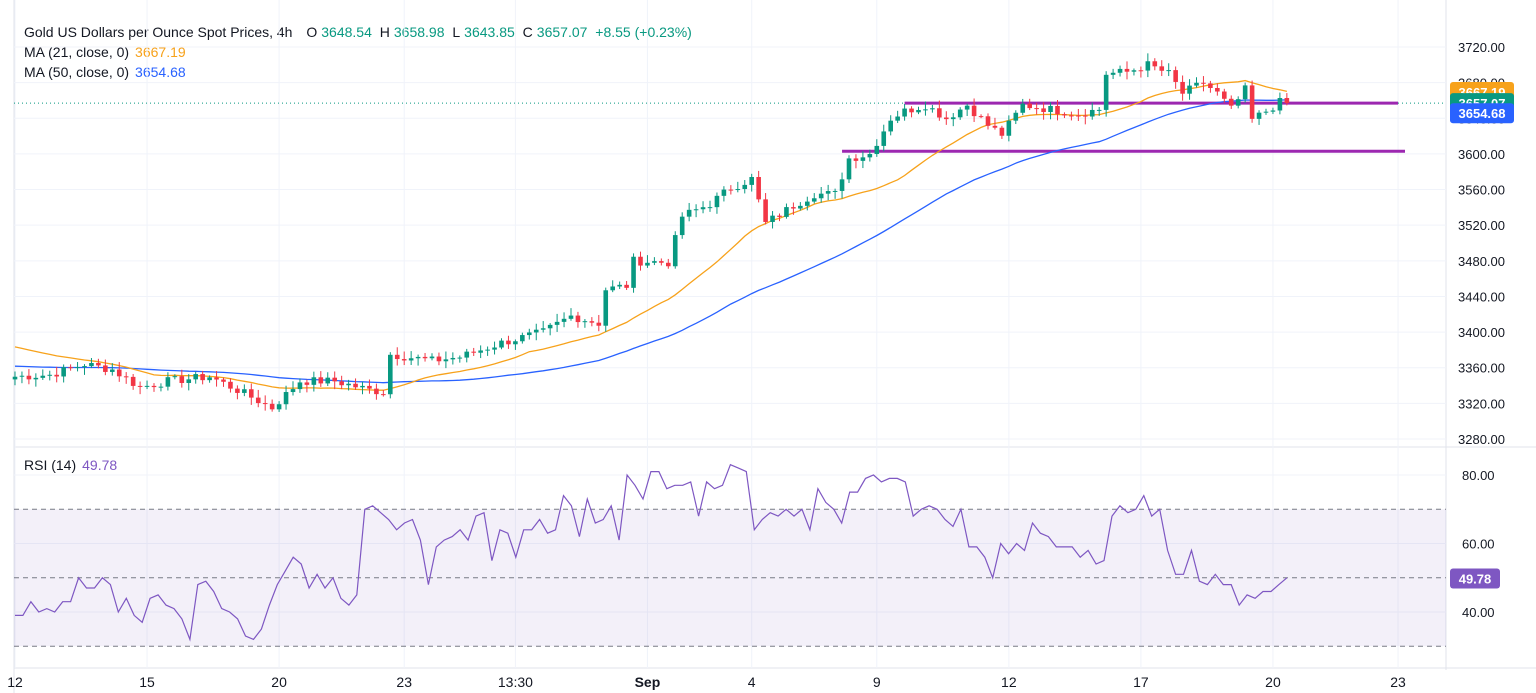 The width and height of the screenshot is (1536, 693). What do you see at coordinates (77, 72) in the screenshot?
I see `ma50-label: MA (50, close, 0)` at bounding box center [77, 72].